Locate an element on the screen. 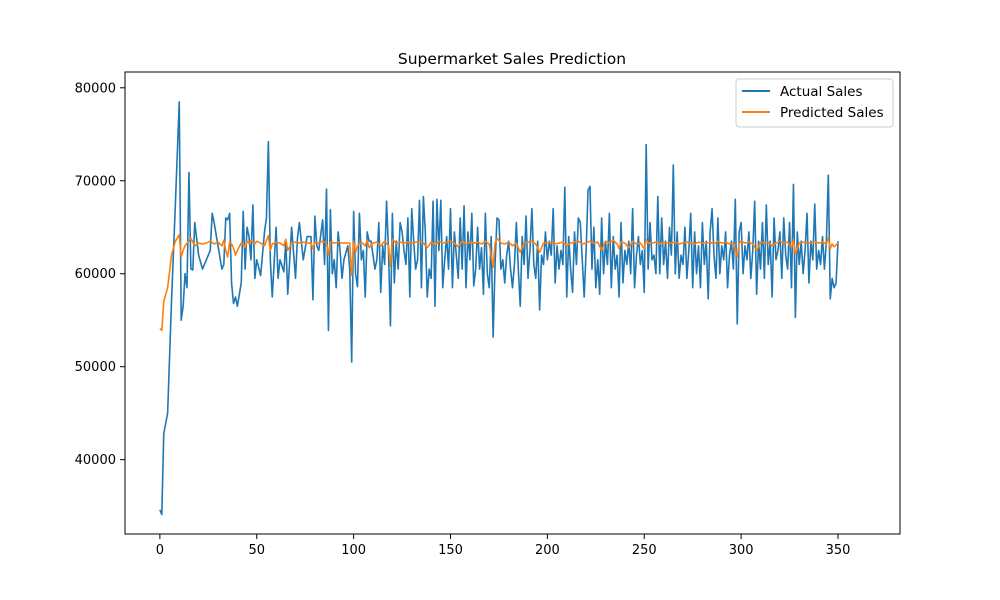 The height and width of the screenshot is (600, 1000). x-tick-label: 300 is located at coordinates (741, 550).